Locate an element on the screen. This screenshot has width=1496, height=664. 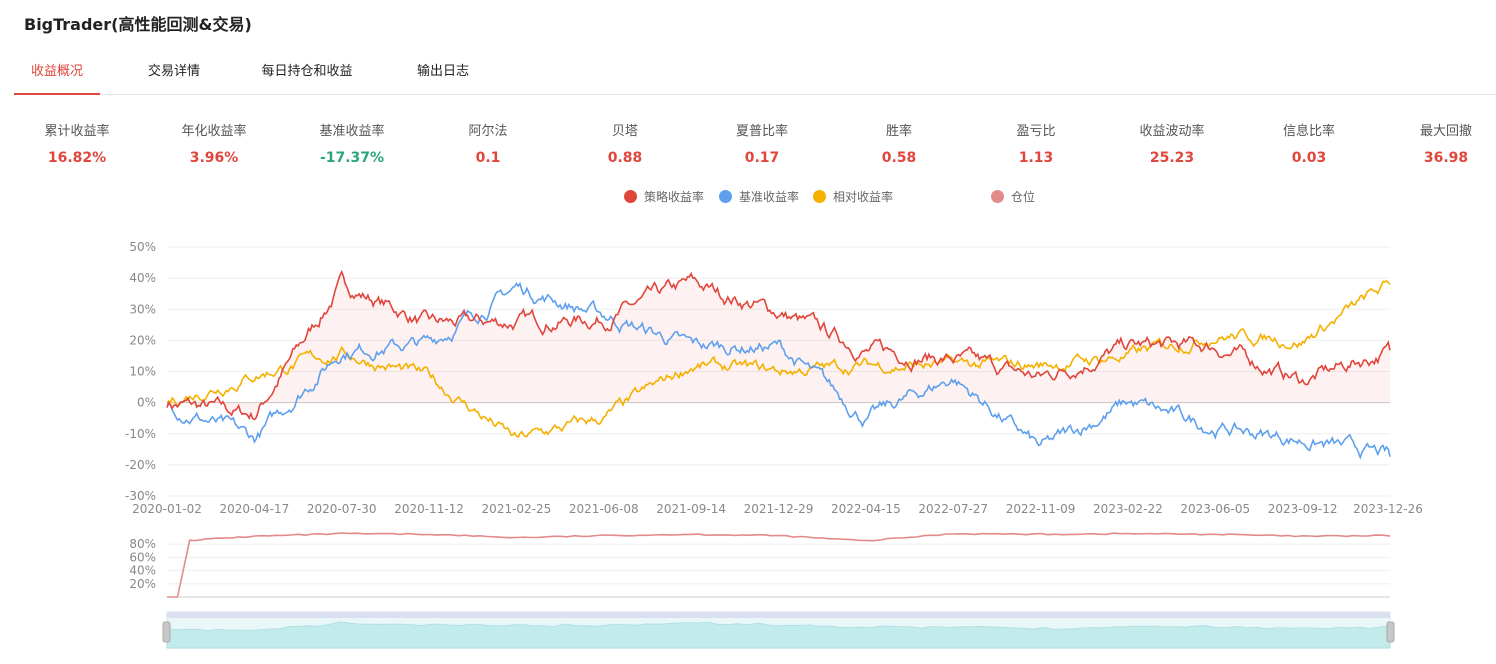
y-tick-label: 10% is located at coordinates (142, 372).